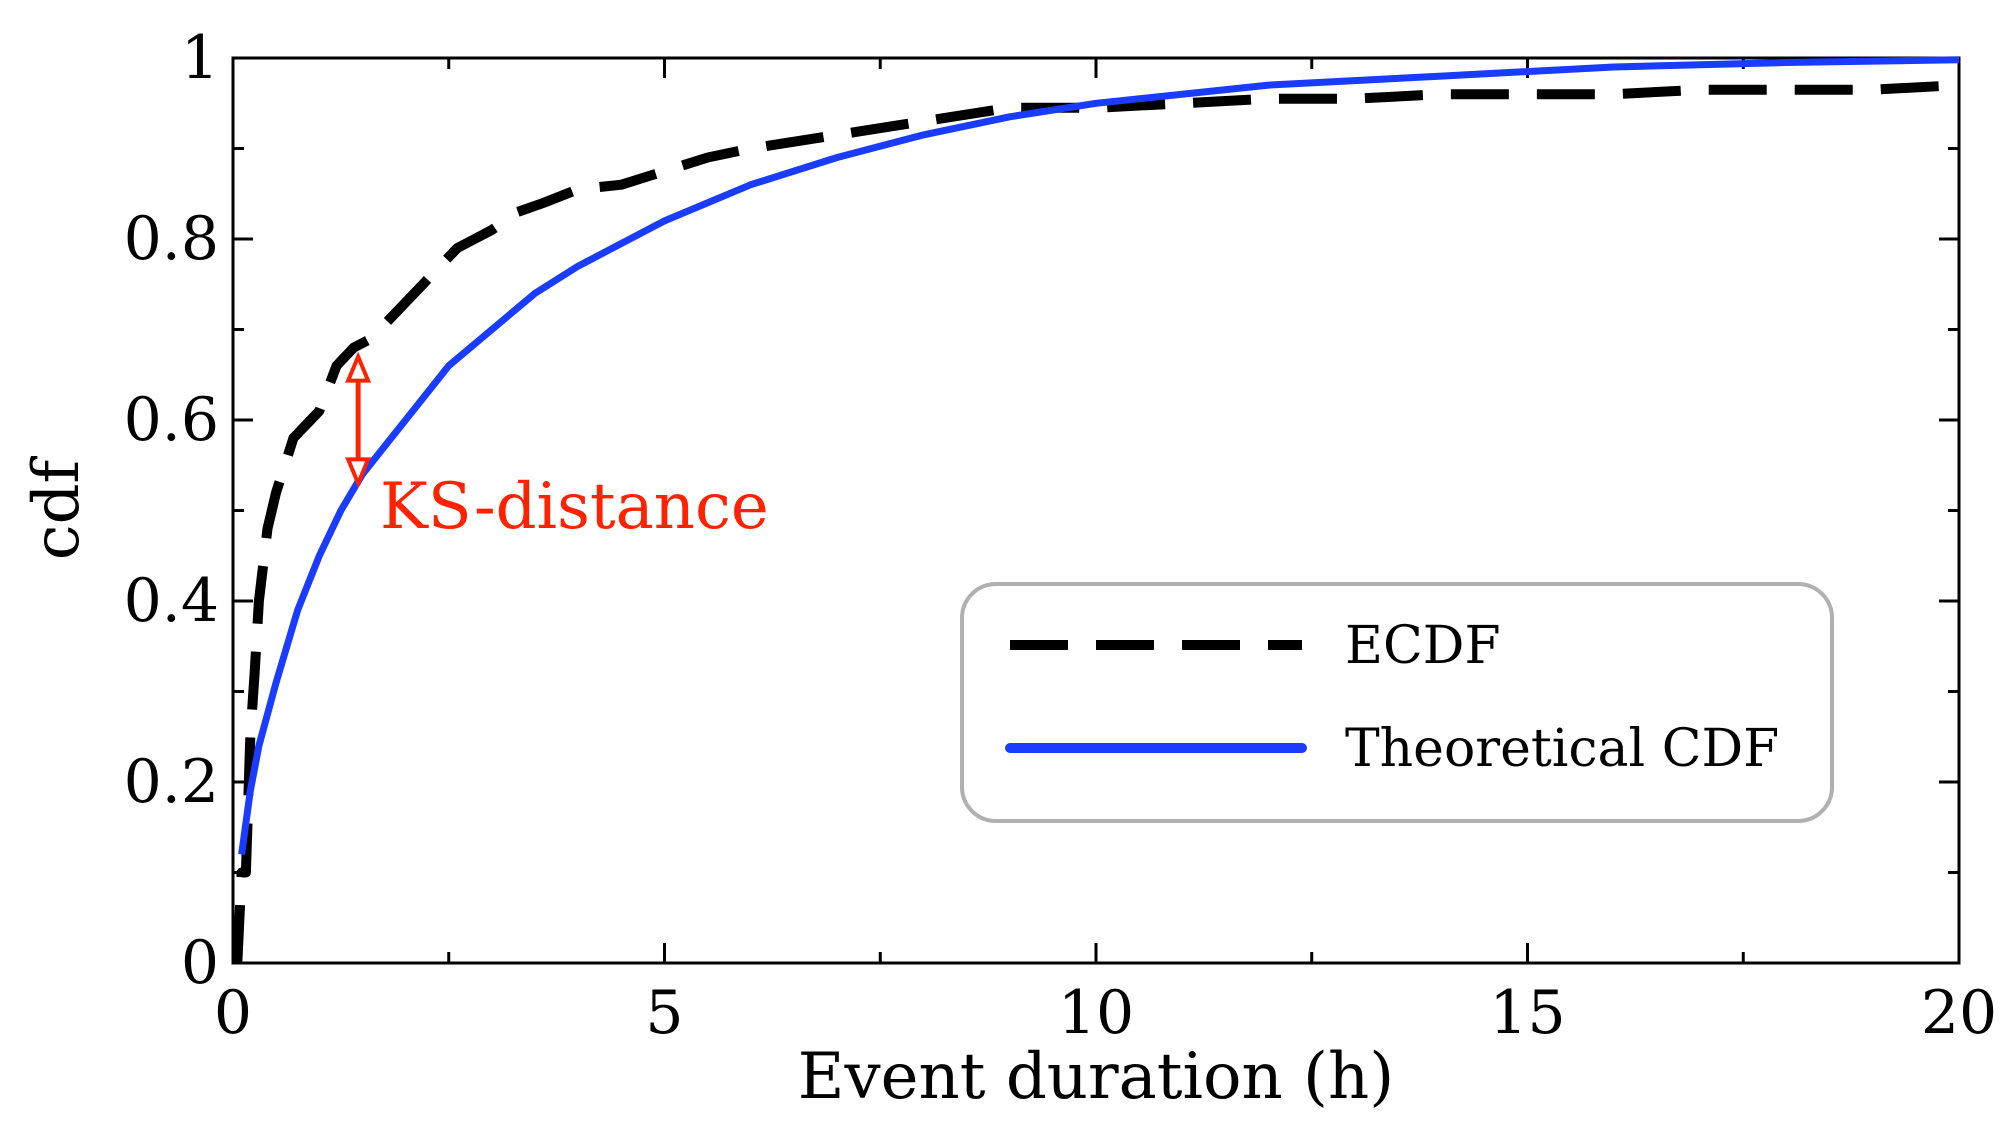 This screenshot has height=1125, width=2003. I want to click on y-tick-label: 0, so click(200, 963).